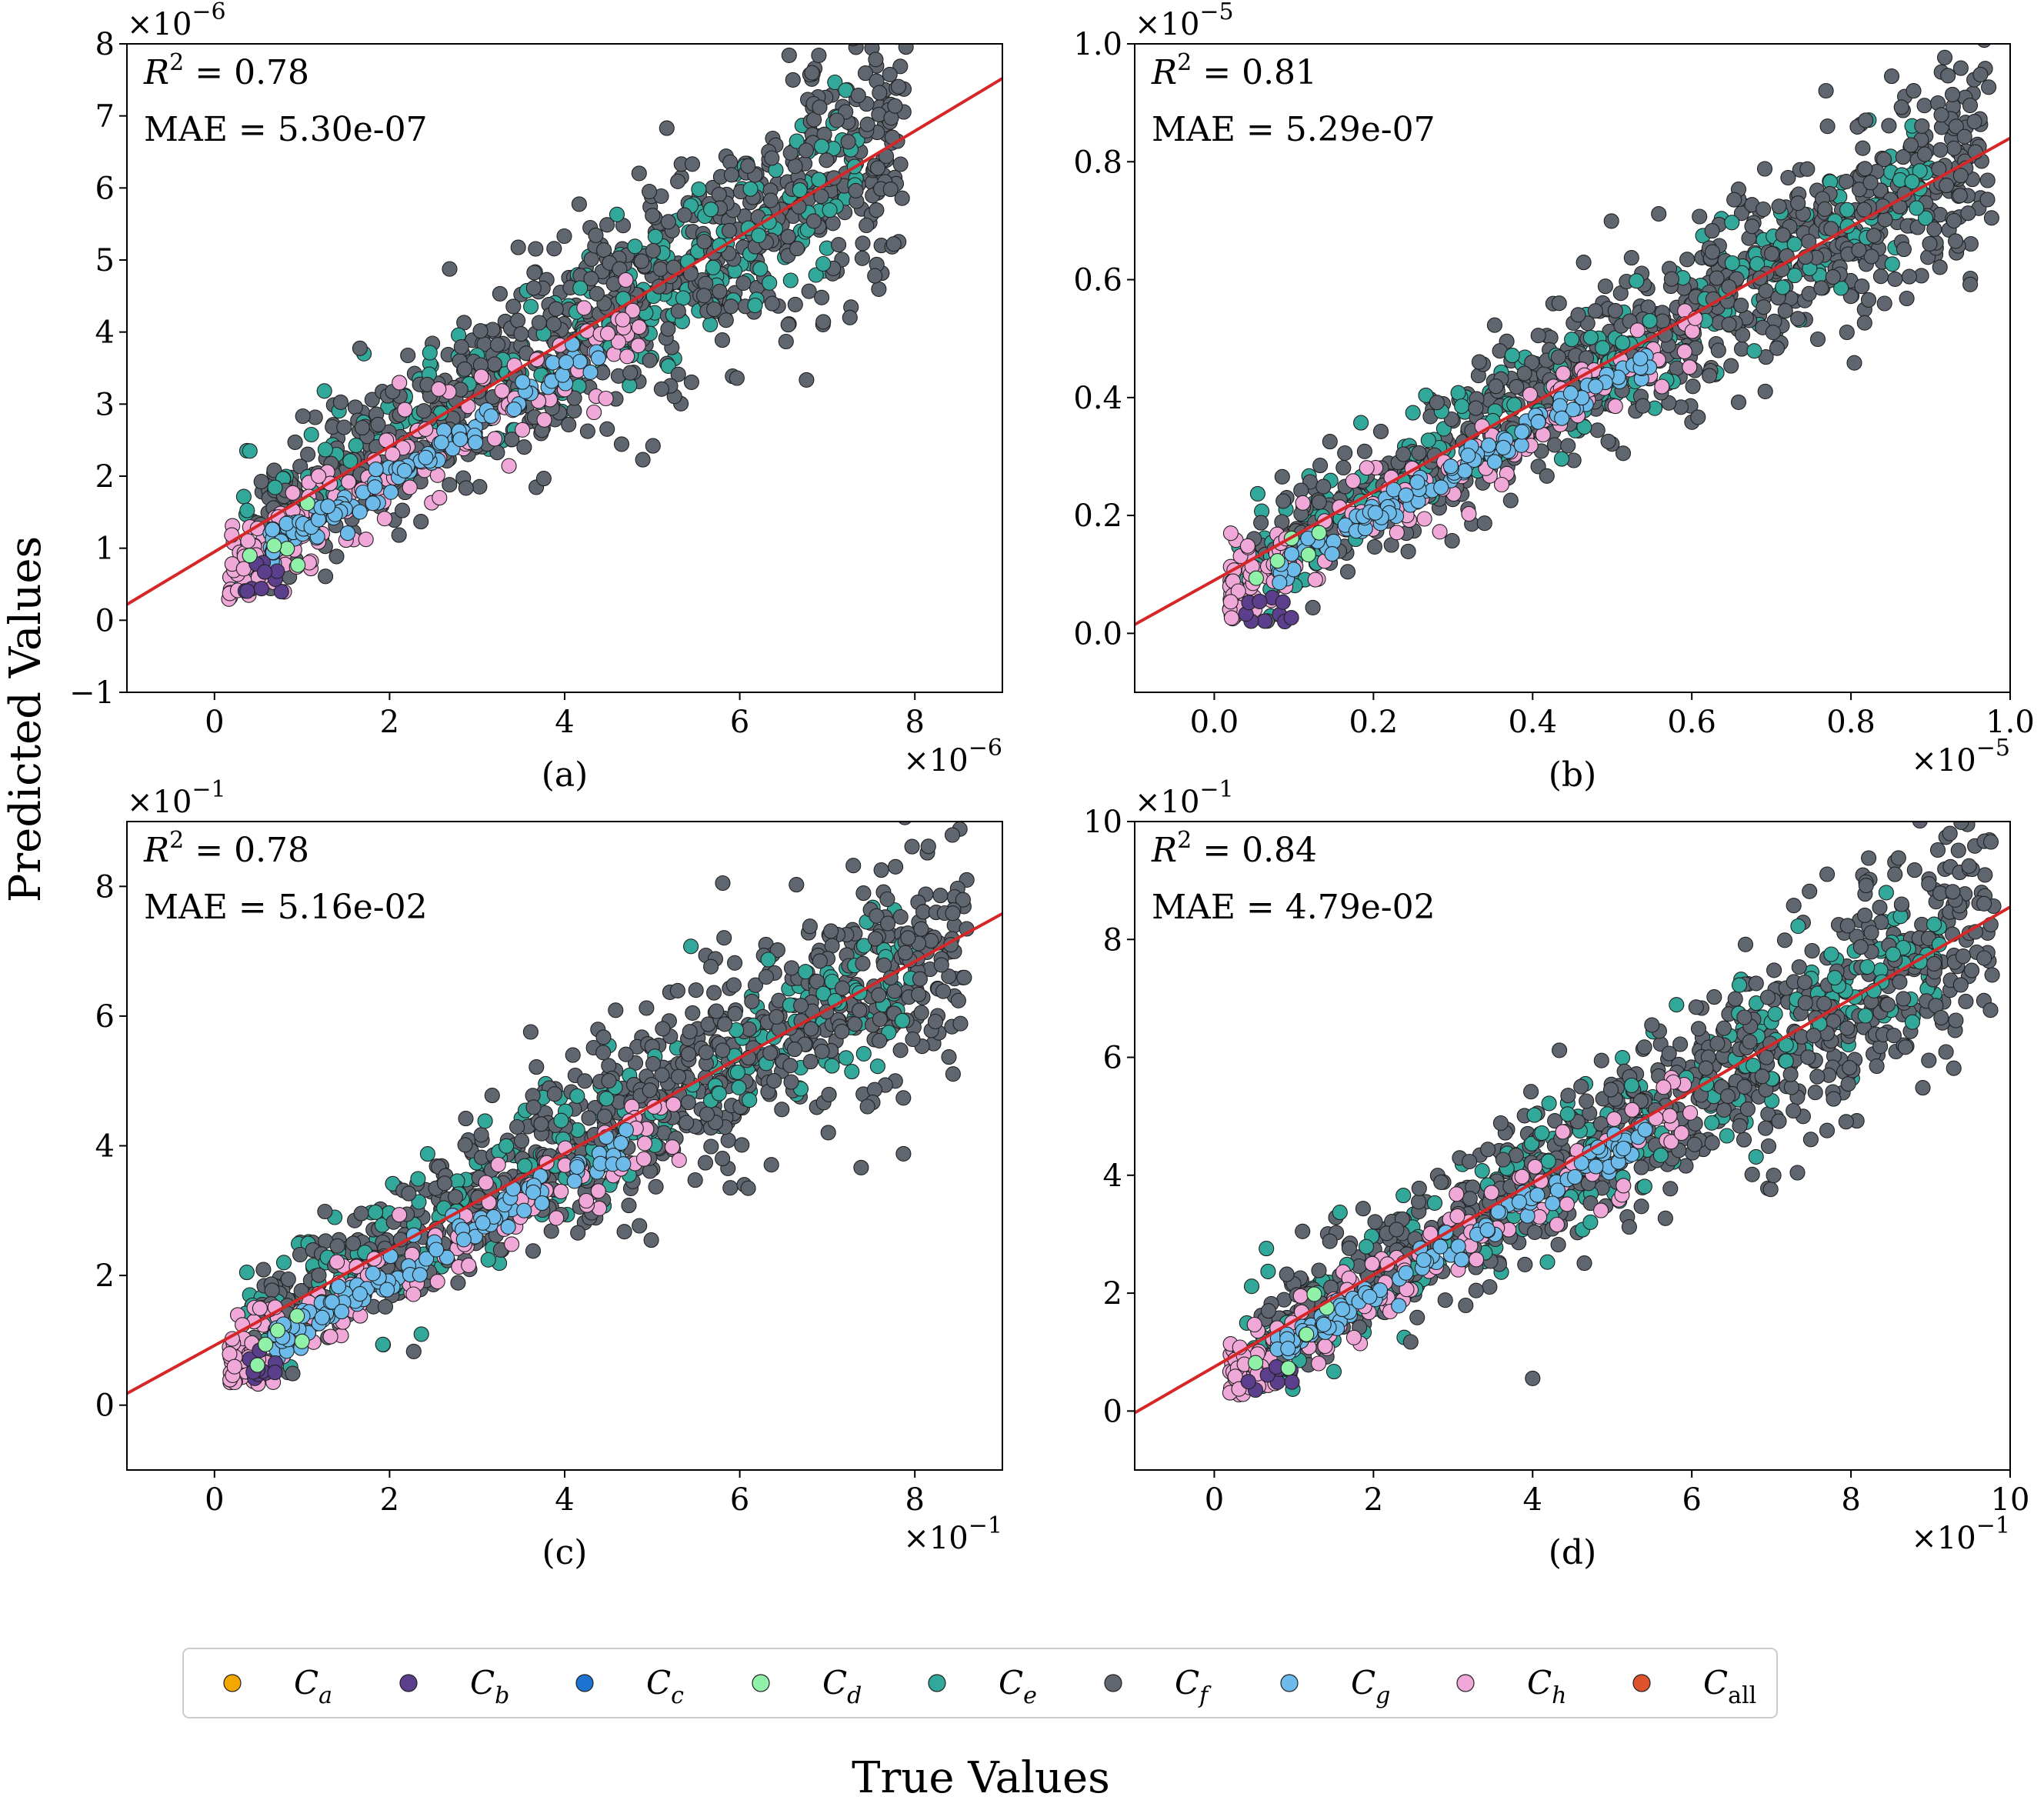 This screenshot has height=1810, width=2044. What do you see at coordinates (105, 405) in the screenshot?
I see `y-tick-label: 3` at bounding box center [105, 405].